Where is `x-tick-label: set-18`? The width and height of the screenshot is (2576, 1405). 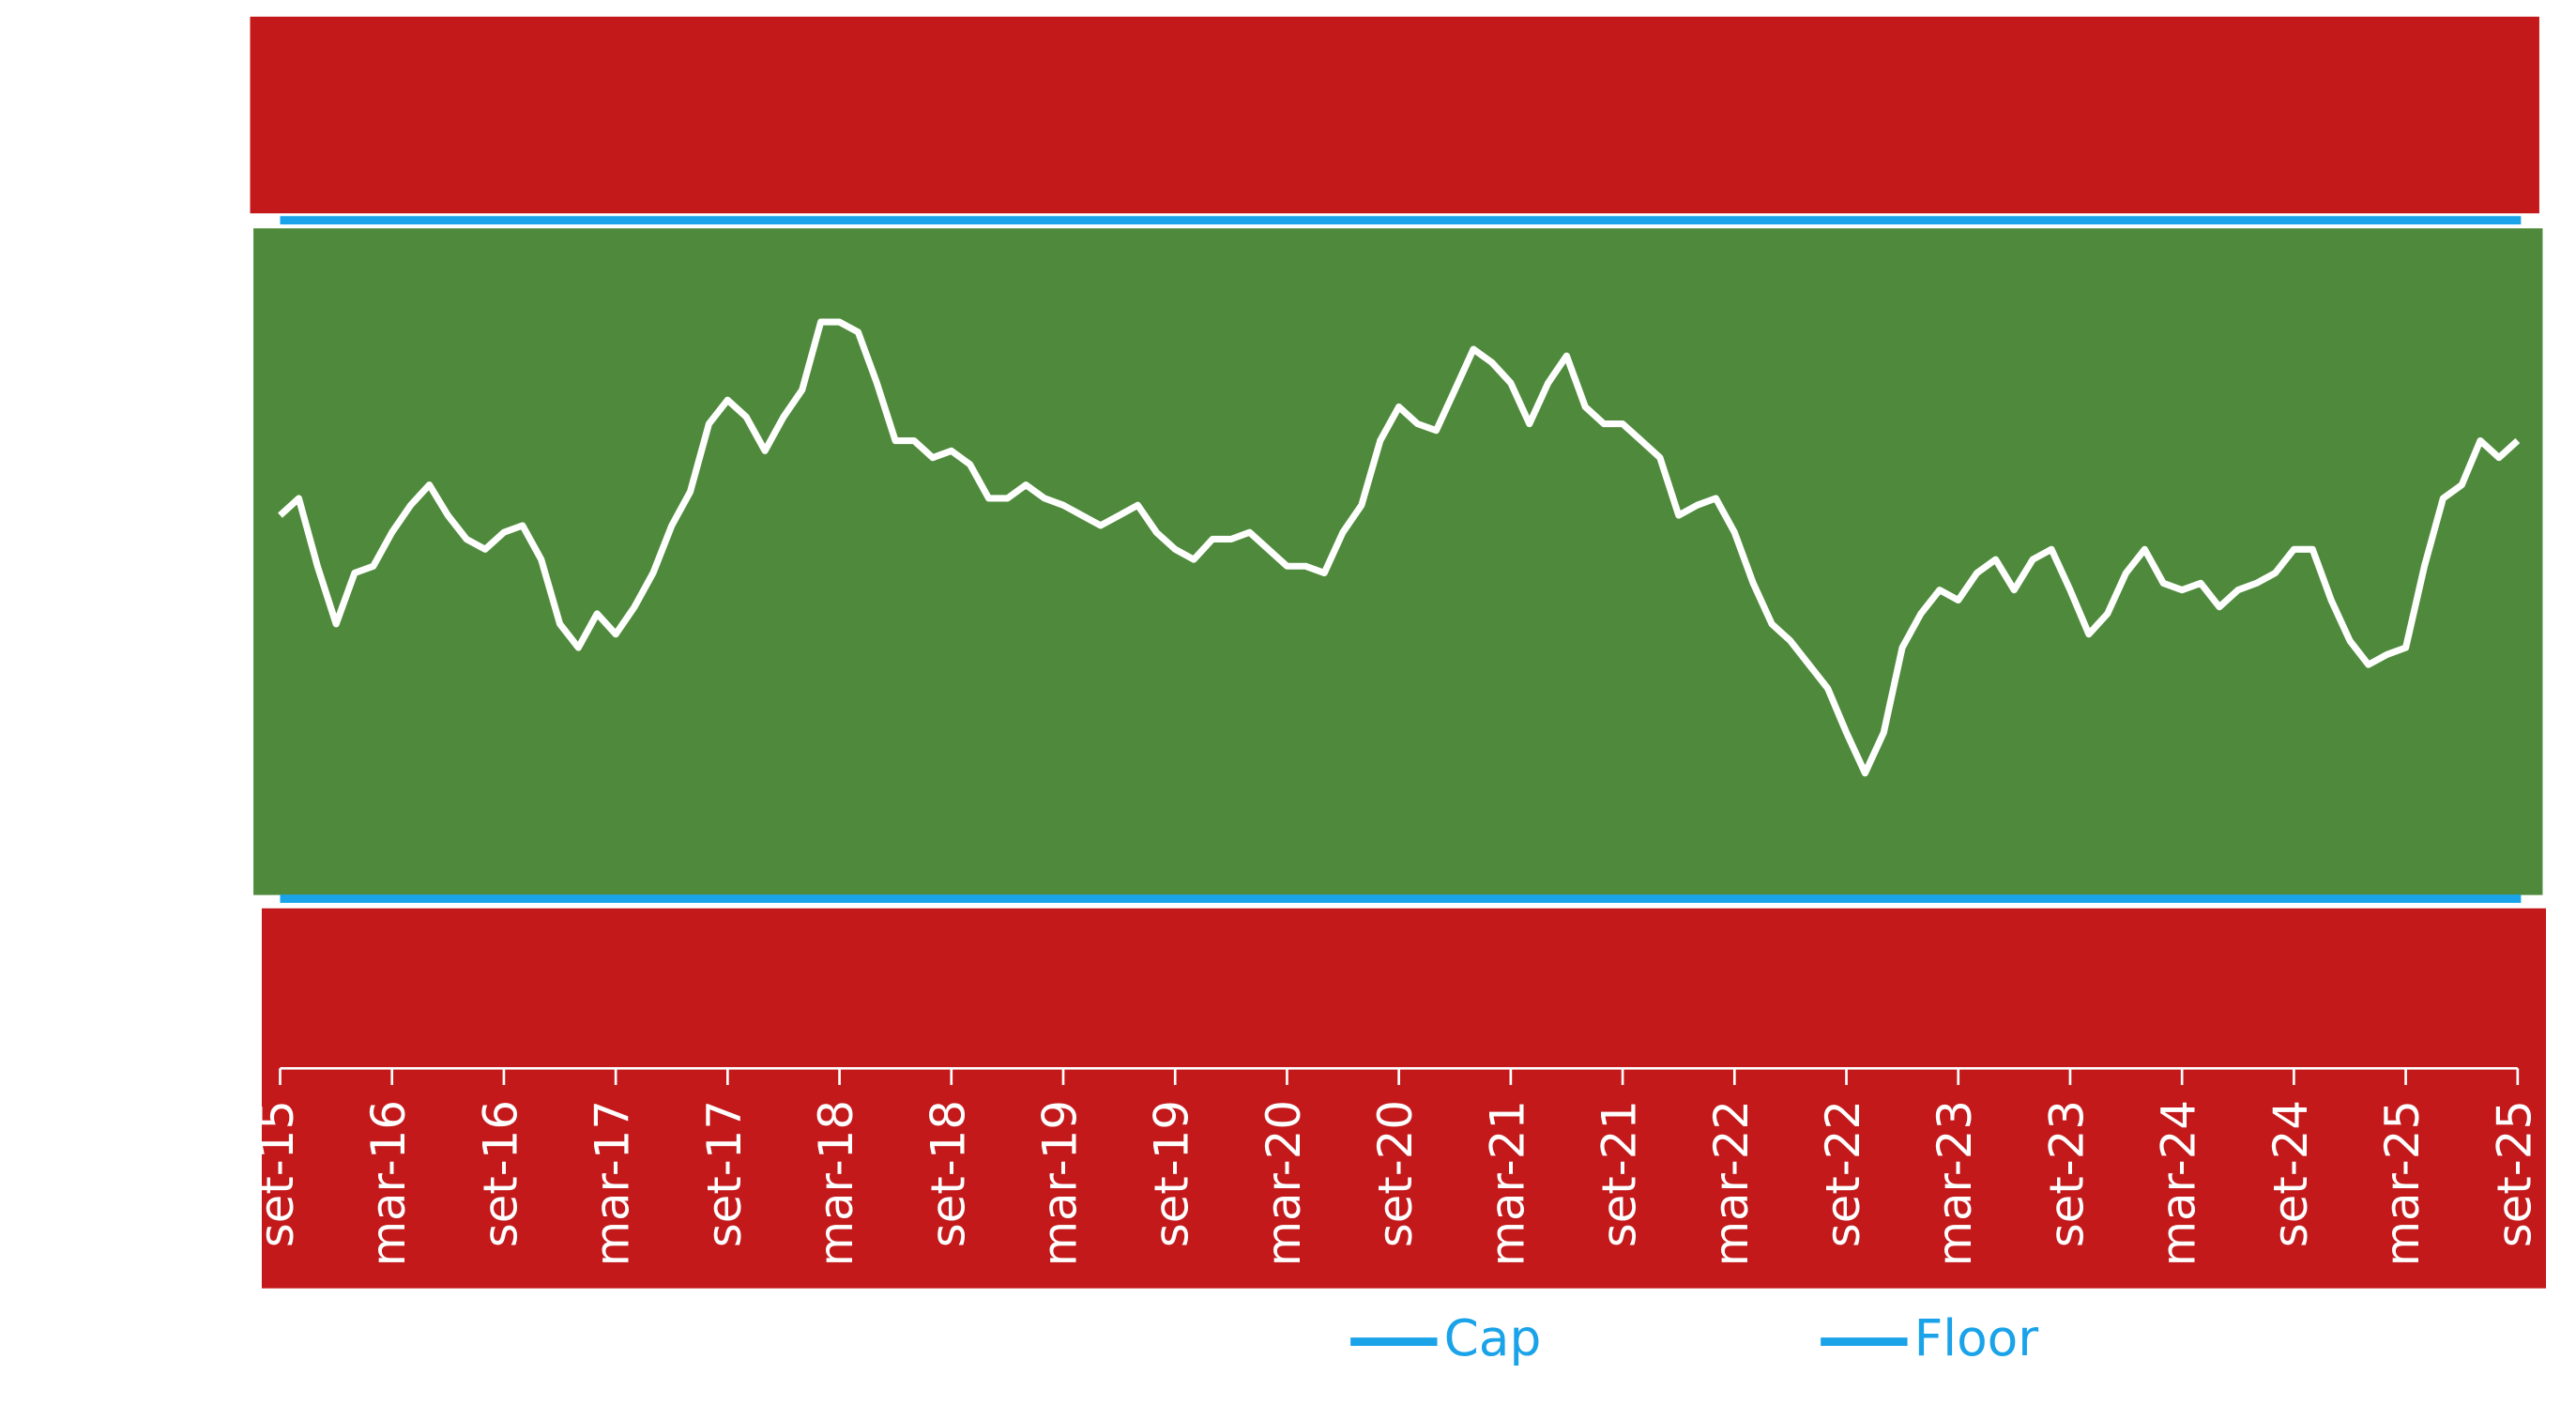 x-tick-label: set-18 is located at coordinates (948, 1174).